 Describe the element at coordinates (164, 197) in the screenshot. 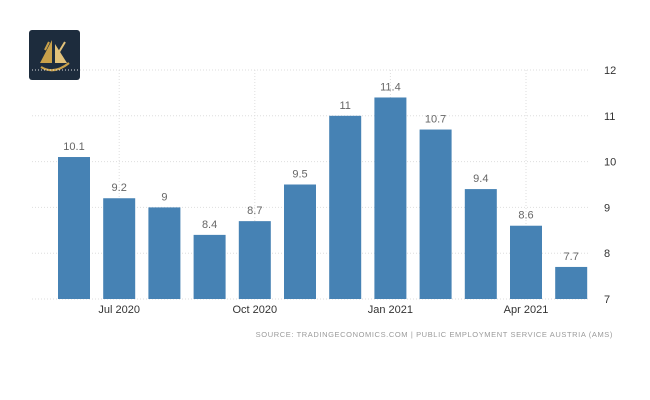

I see `data-label: 9` at that location.